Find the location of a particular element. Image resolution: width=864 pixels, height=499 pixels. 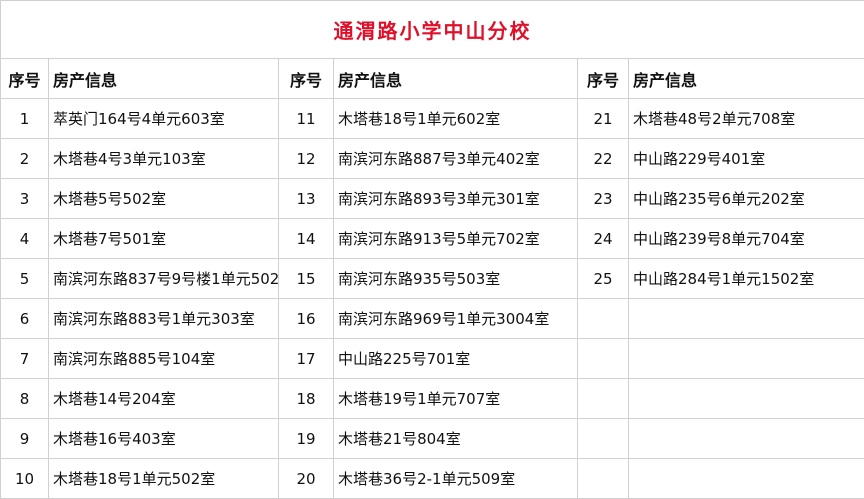

cell-info: 萃英门164号4单元603室 is located at coordinates (164, 119).